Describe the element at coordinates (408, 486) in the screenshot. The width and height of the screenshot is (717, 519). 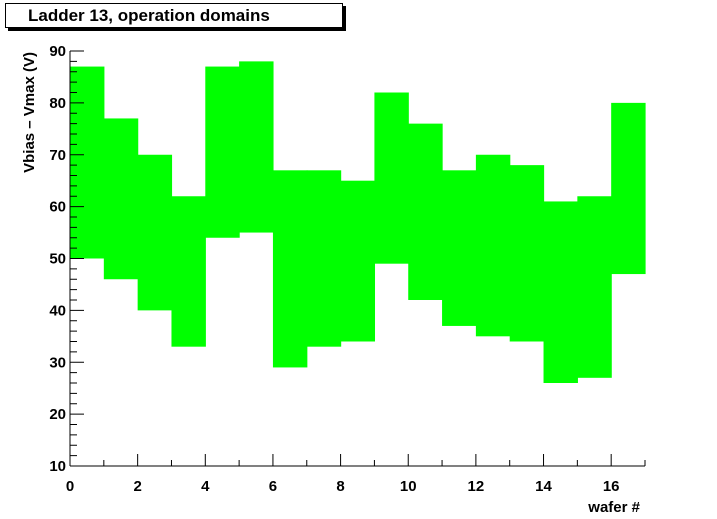
I see `x-tick-label: 10` at that location.